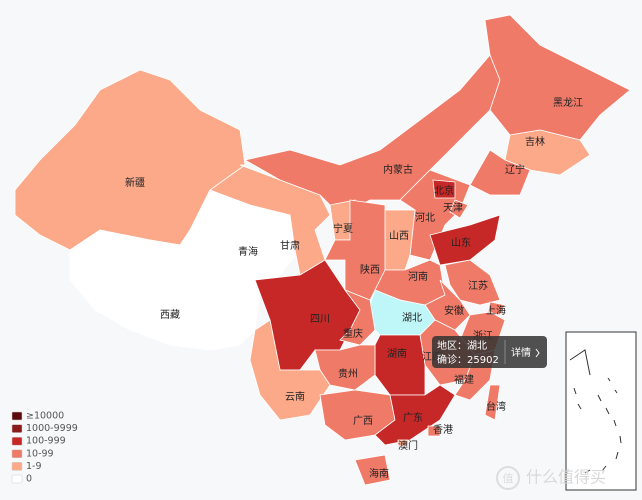  I want to click on province-label: 四川, so click(320, 319).